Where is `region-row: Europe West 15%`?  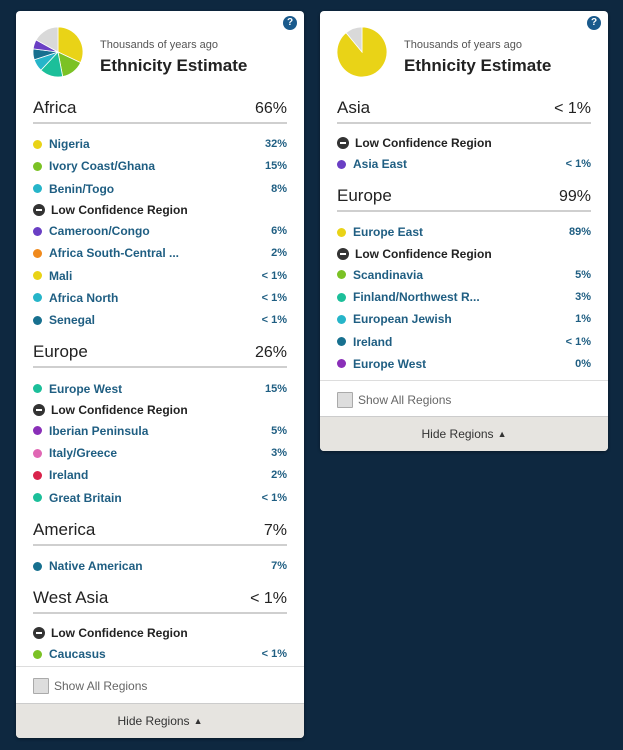
region-row: Europe West 15% is located at coordinates (160, 388).